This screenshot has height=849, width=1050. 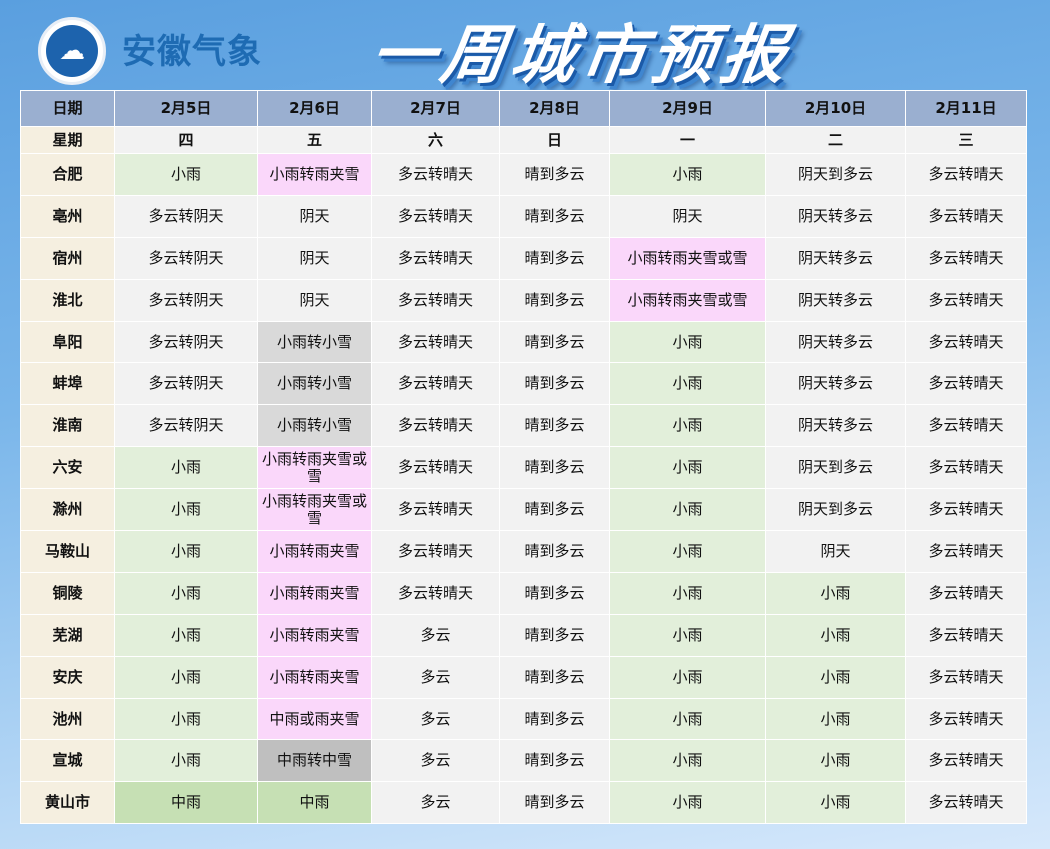 I want to click on weekday-cell: 三, so click(x=966, y=140).